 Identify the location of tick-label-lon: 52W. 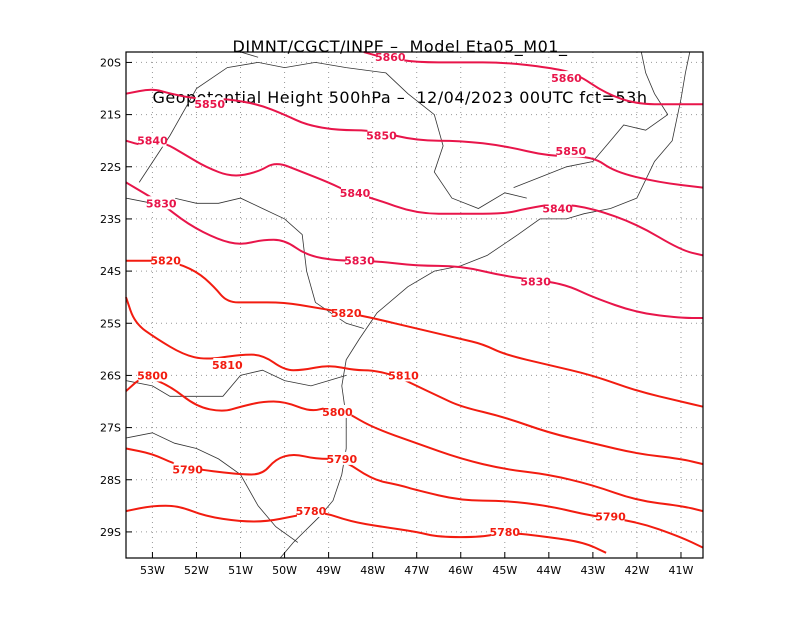
(196, 570).